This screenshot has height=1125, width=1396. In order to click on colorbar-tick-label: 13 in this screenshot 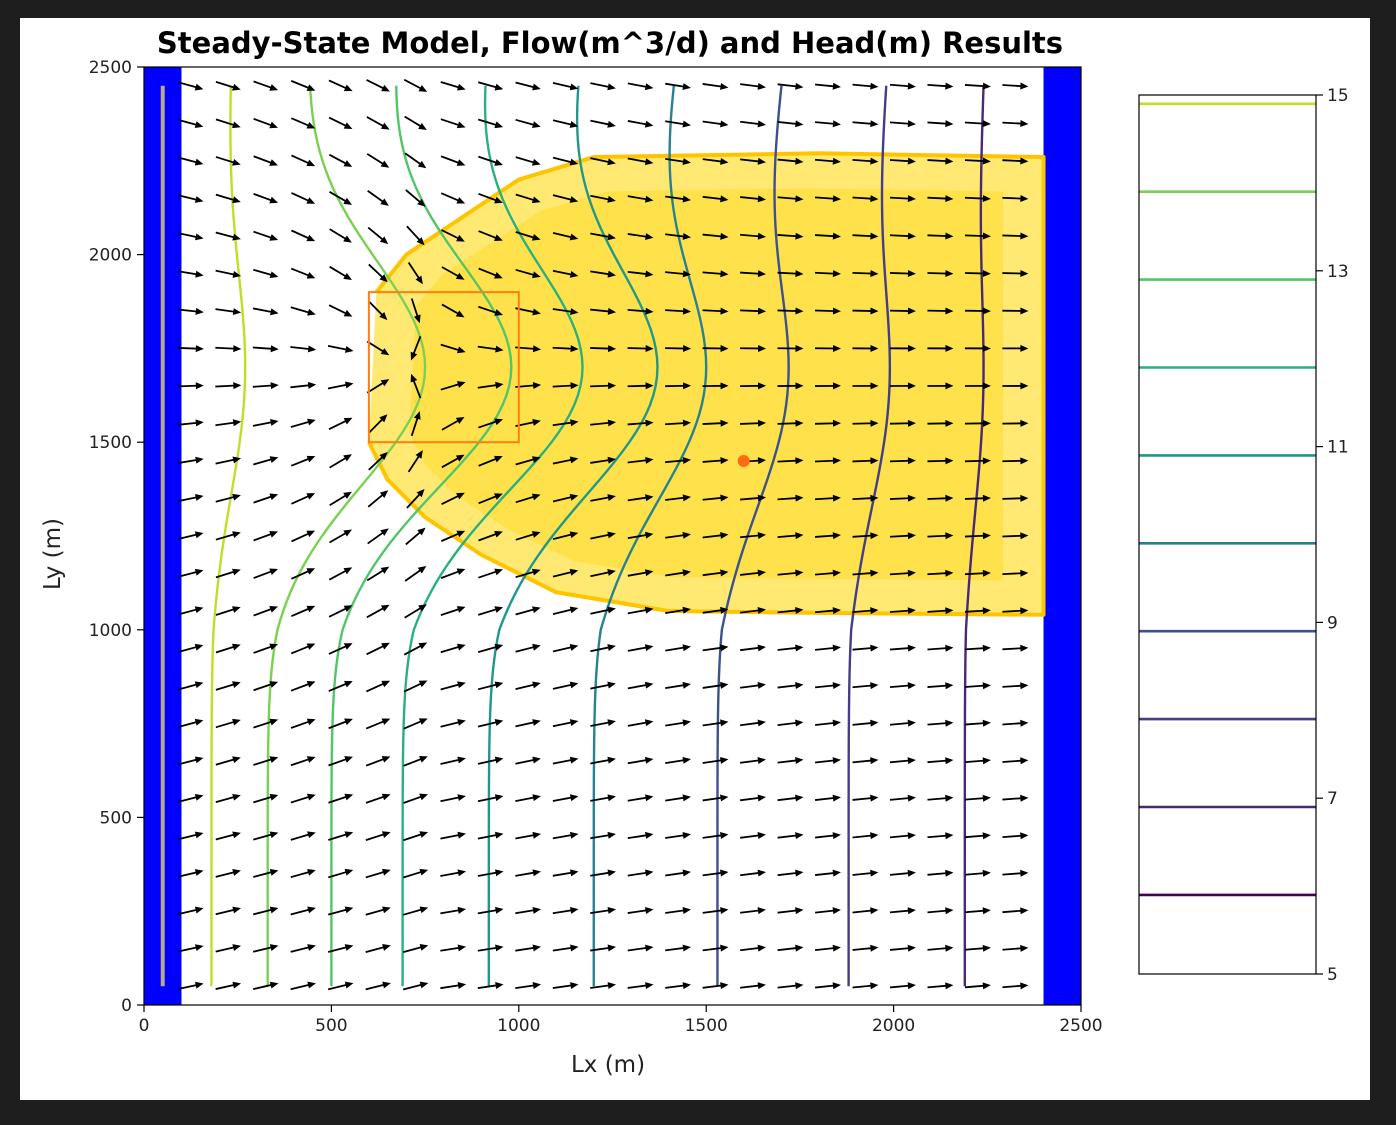, I will do `click(1338, 272)`.